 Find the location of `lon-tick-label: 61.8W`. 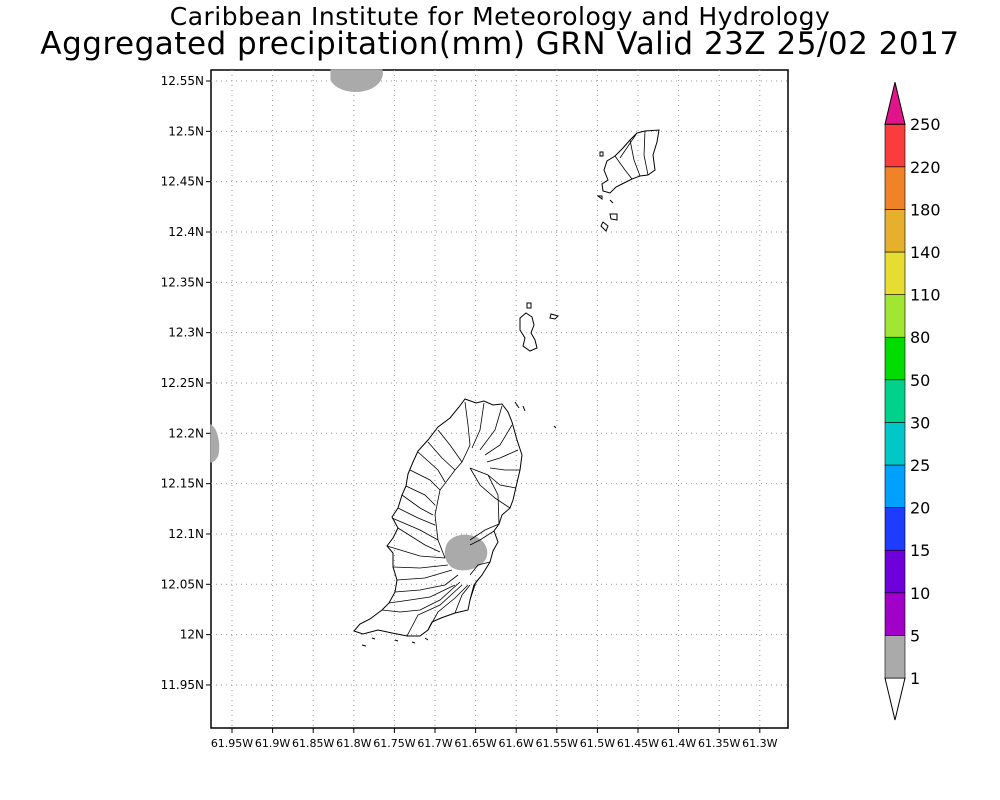

lon-tick-label: 61.8W is located at coordinates (353, 743).